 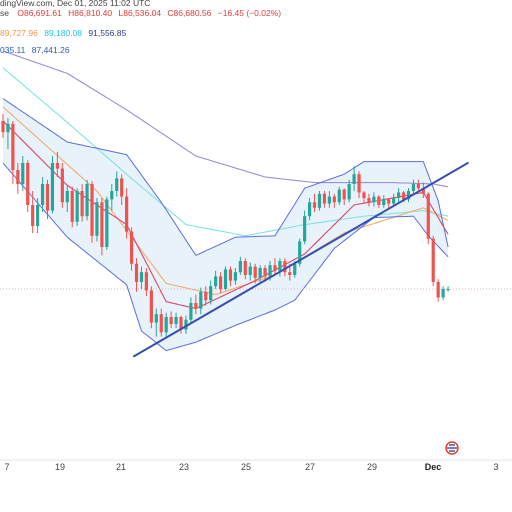 What do you see at coordinates (90, 13) in the screenshot?
I see `high-value: H86,810.40` at bounding box center [90, 13].